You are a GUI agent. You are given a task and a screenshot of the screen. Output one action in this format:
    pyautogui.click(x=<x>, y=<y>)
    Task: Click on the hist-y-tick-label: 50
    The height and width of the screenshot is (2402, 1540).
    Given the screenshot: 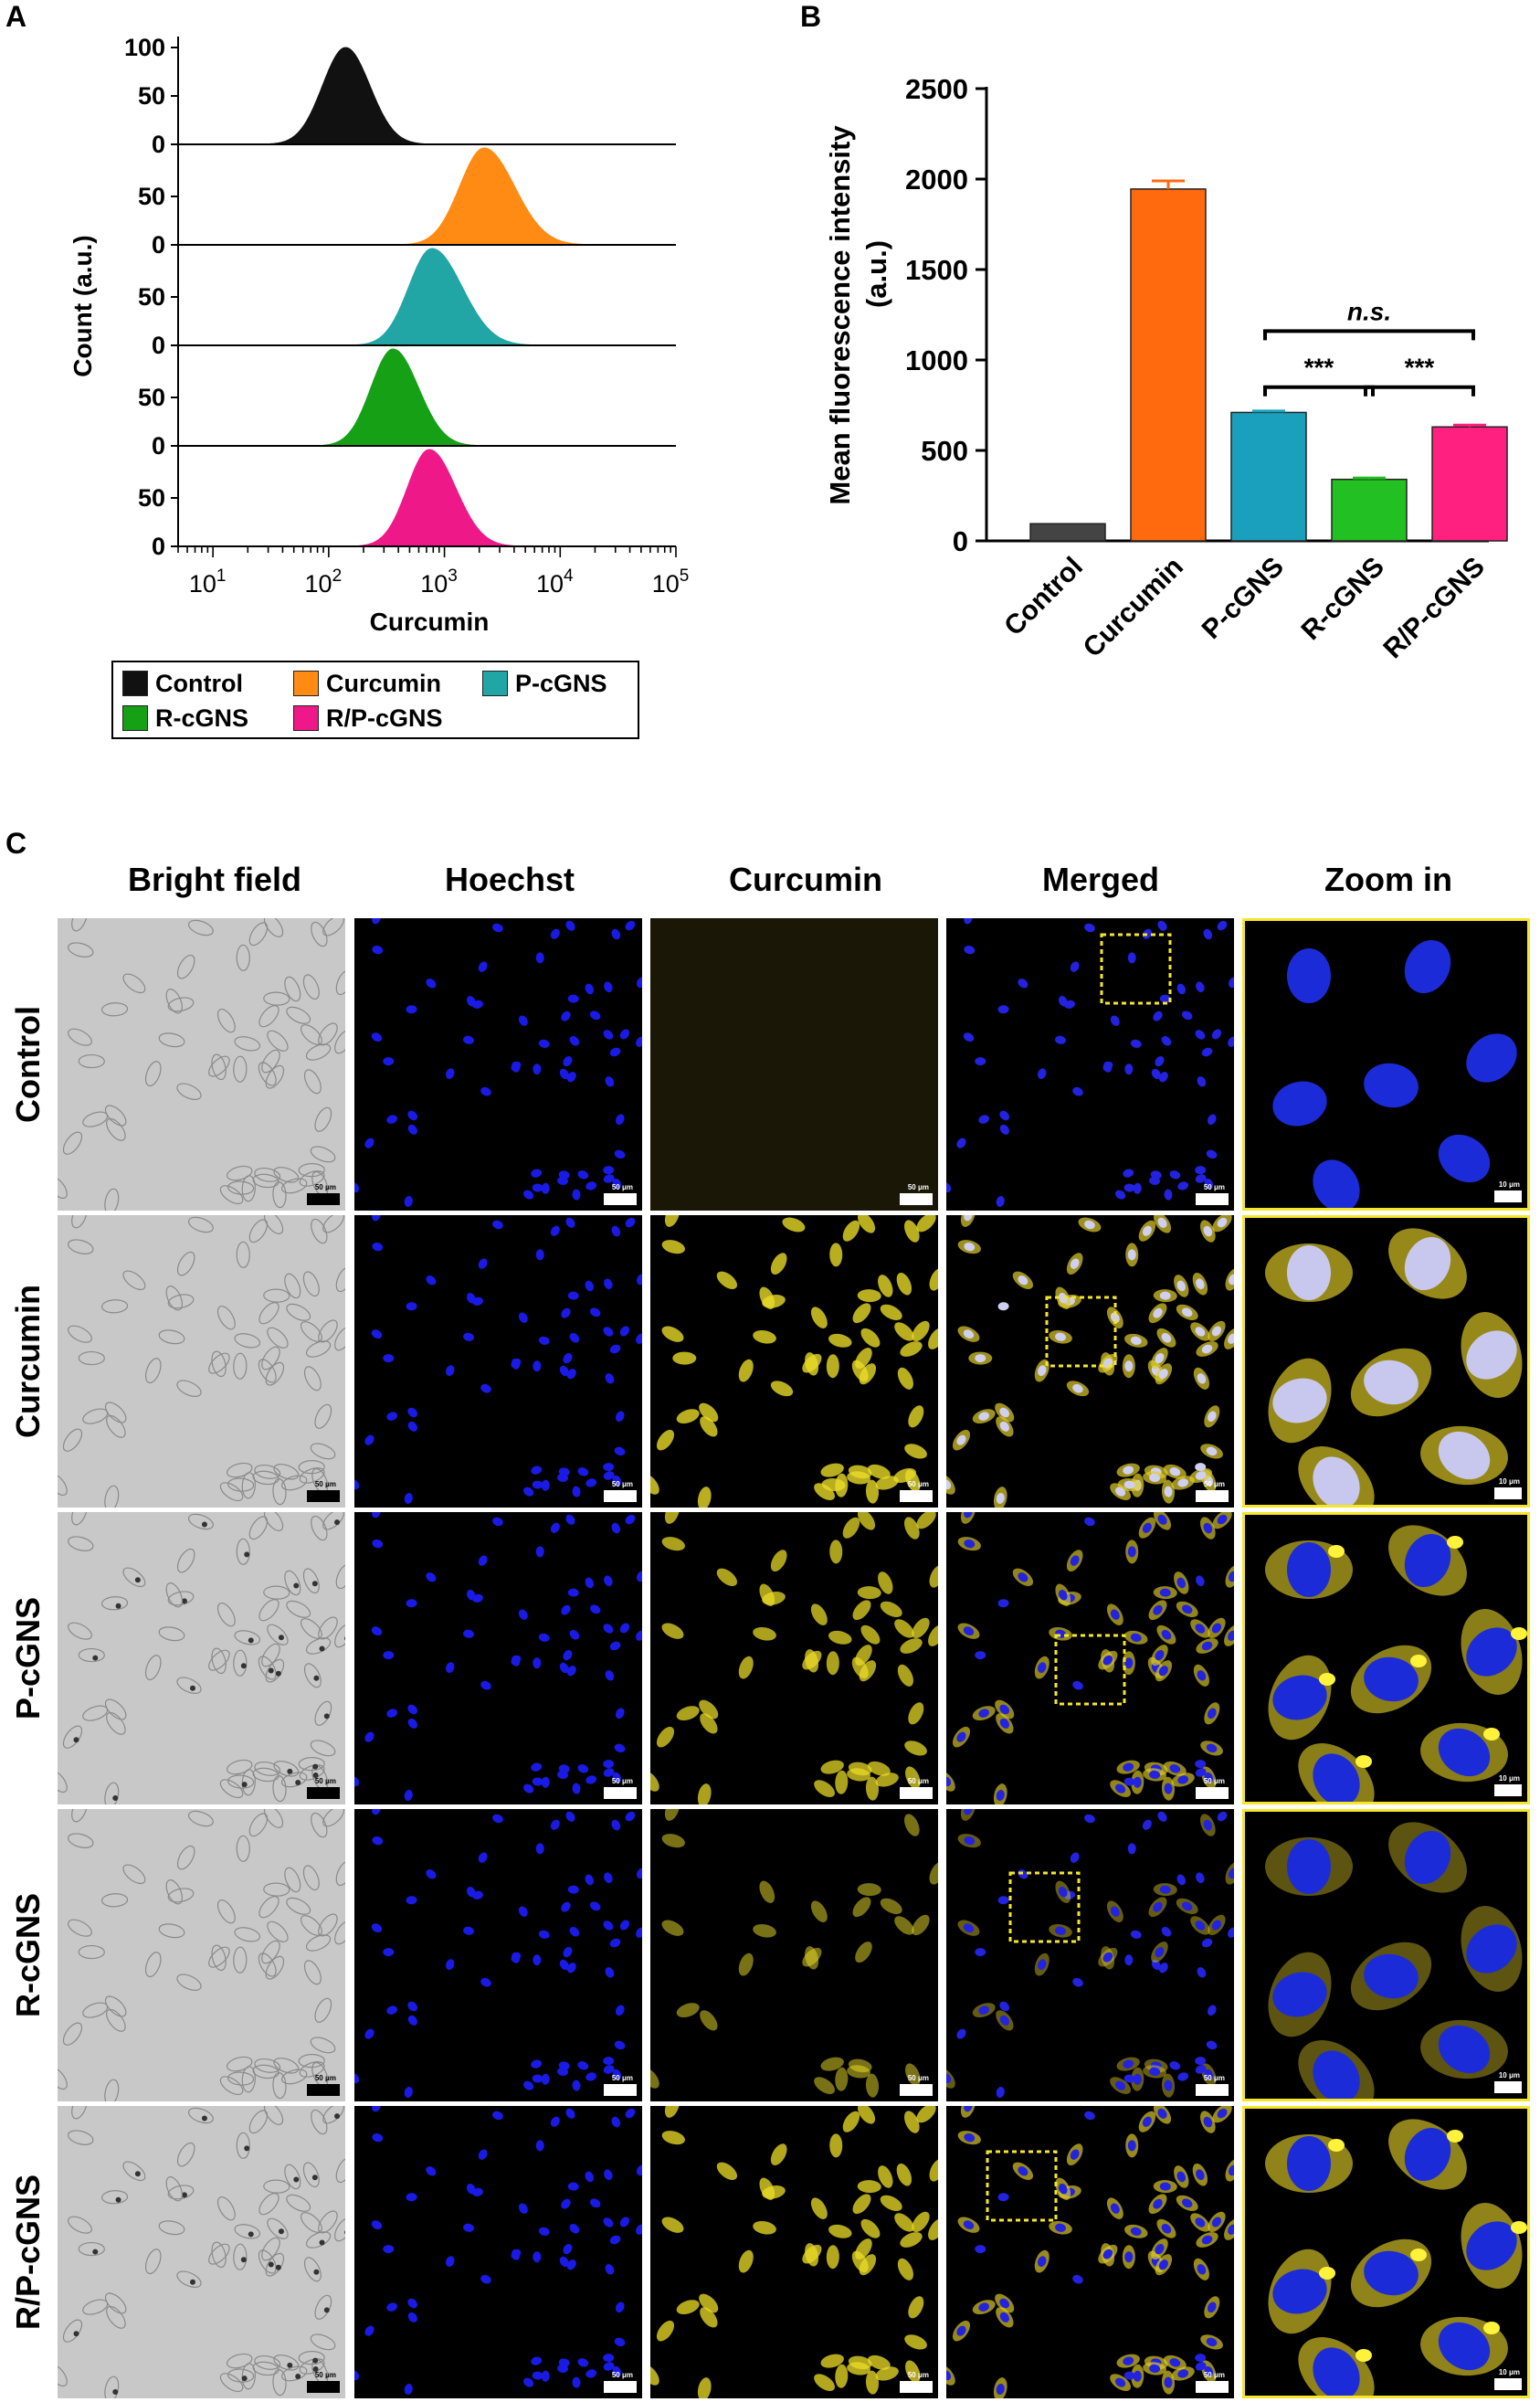 What is the action you would take?
    pyautogui.click(x=151, y=397)
    